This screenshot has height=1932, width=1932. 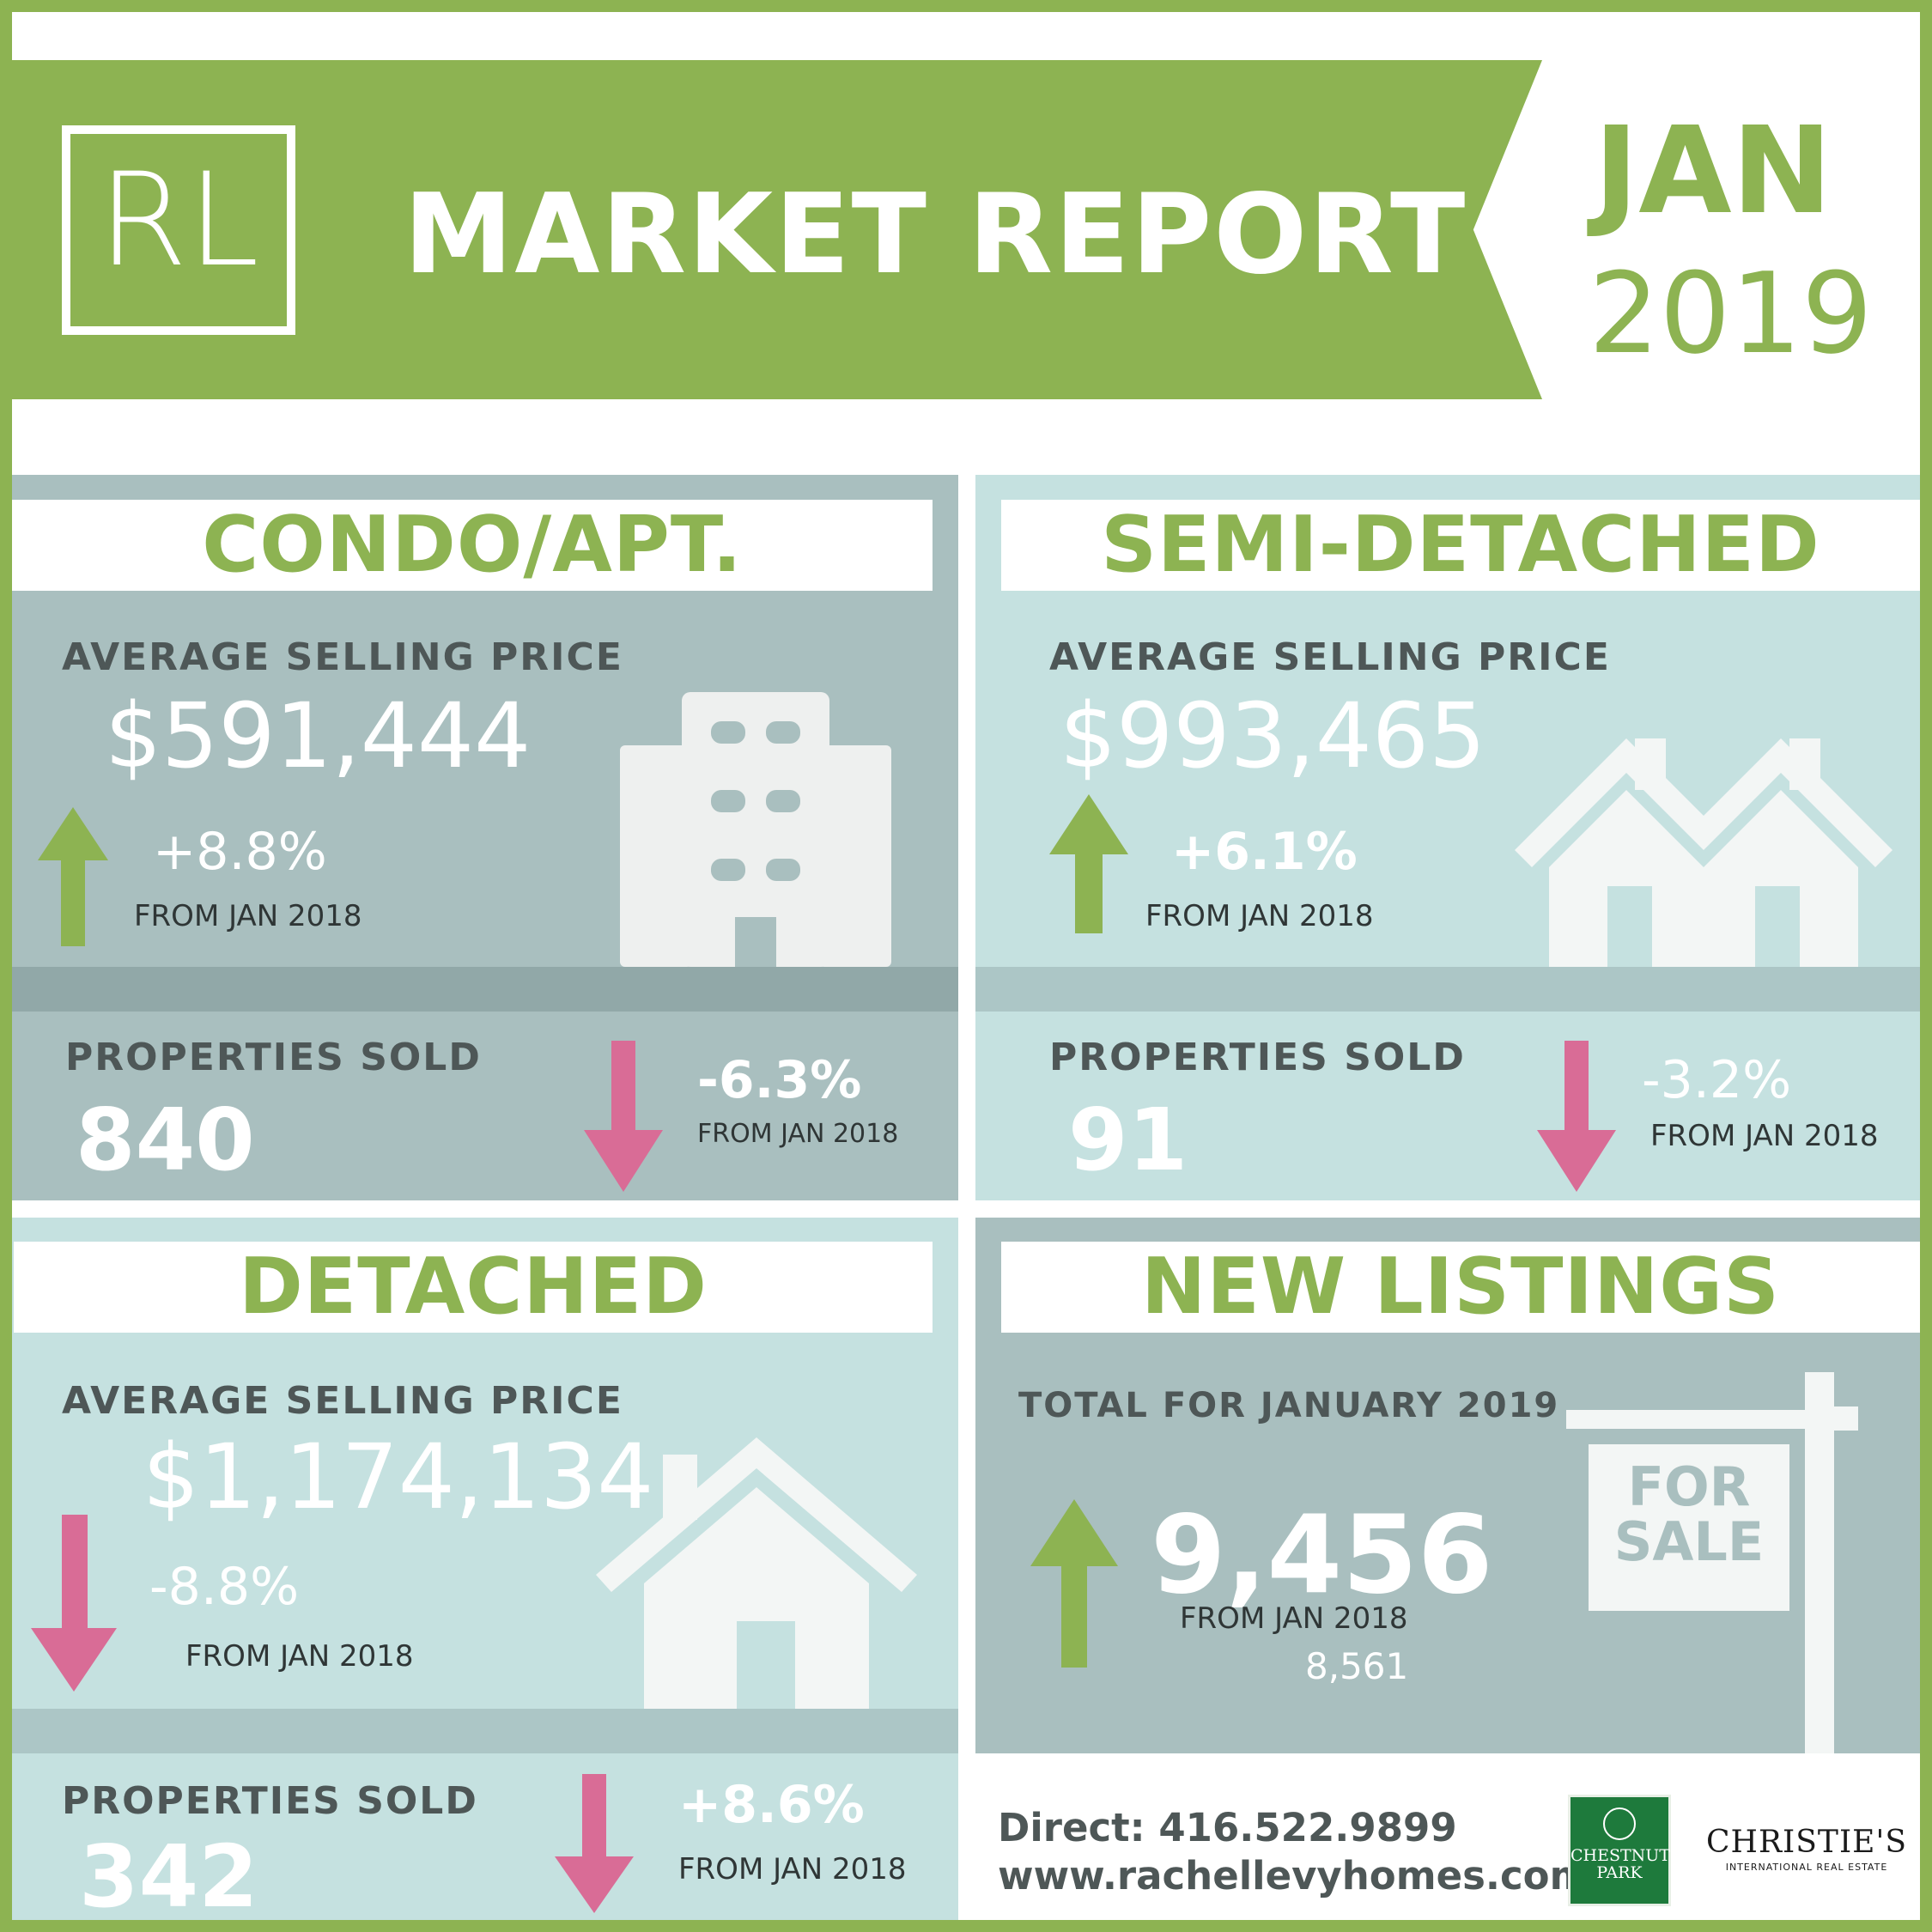 What do you see at coordinates (485, 1106) in the screenshot?
I see `condo-sold-panel` at bounding box center [485, 1106].